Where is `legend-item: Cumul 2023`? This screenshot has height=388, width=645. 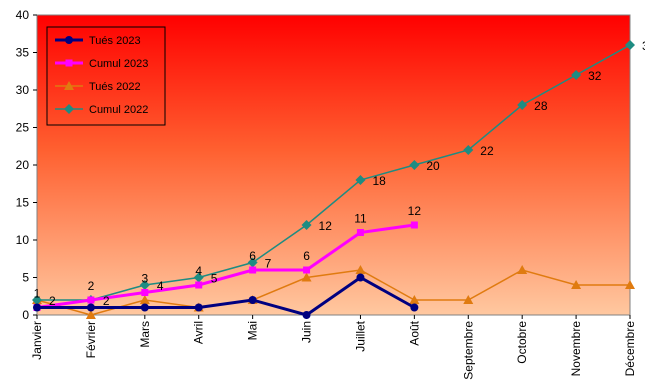 legend-item: Cumul 2023 is located at coordinates (101, 64).